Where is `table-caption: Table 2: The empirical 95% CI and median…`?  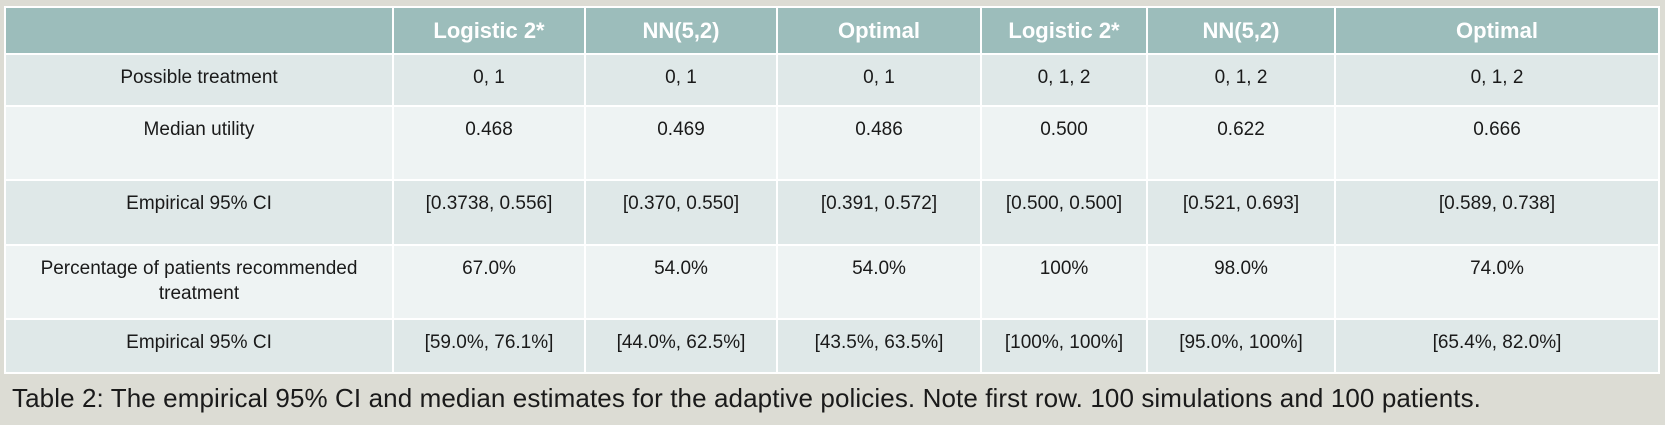
table-caption: Table 2: The empirical 95% CI and median… is located at coordinates (747, 398).